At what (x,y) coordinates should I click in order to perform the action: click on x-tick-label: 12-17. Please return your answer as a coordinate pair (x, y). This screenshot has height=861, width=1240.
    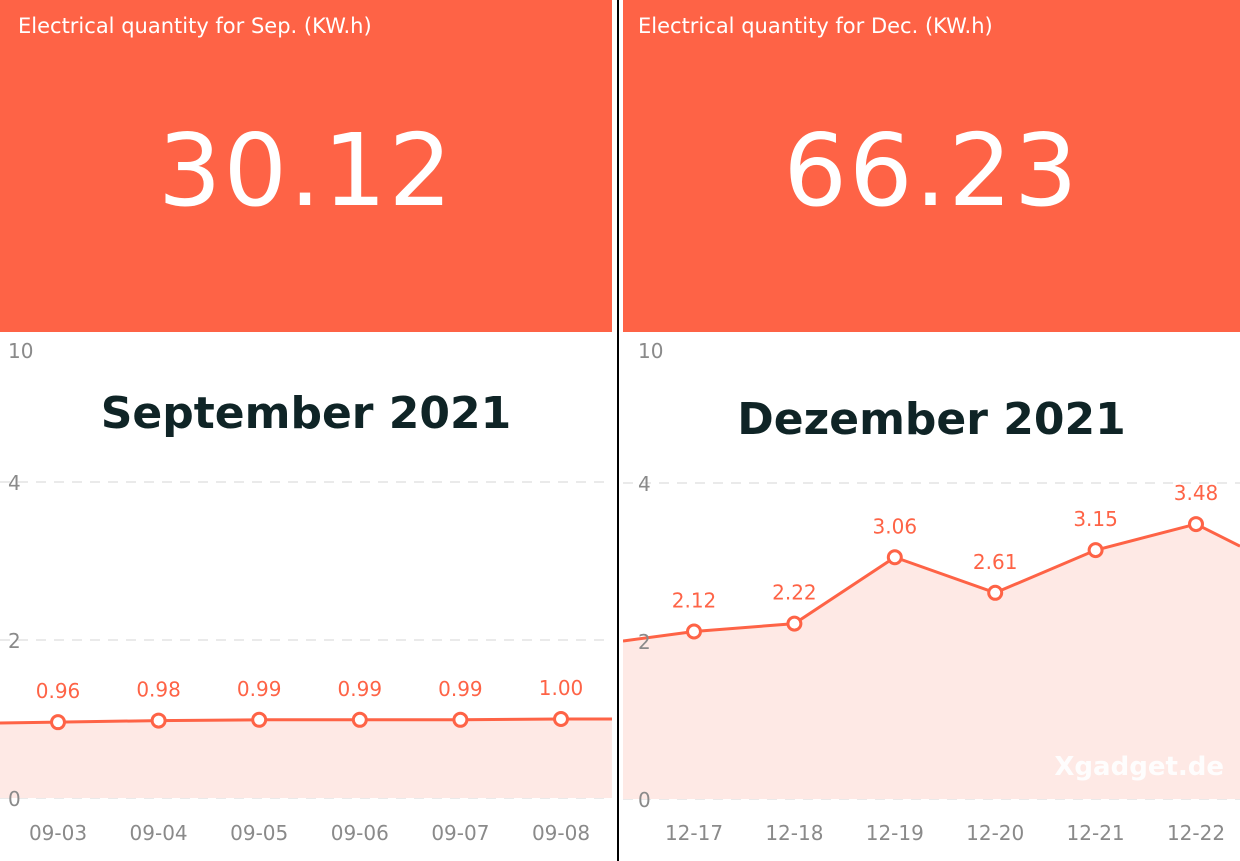
    Looking at the image, I should click on (694, 833).